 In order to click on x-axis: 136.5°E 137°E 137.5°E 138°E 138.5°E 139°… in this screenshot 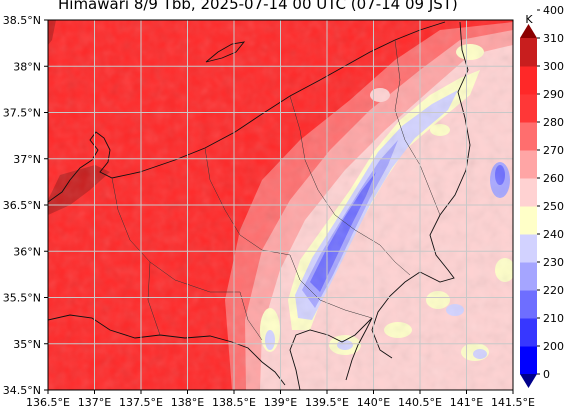, I will do `click(280, 399)`.